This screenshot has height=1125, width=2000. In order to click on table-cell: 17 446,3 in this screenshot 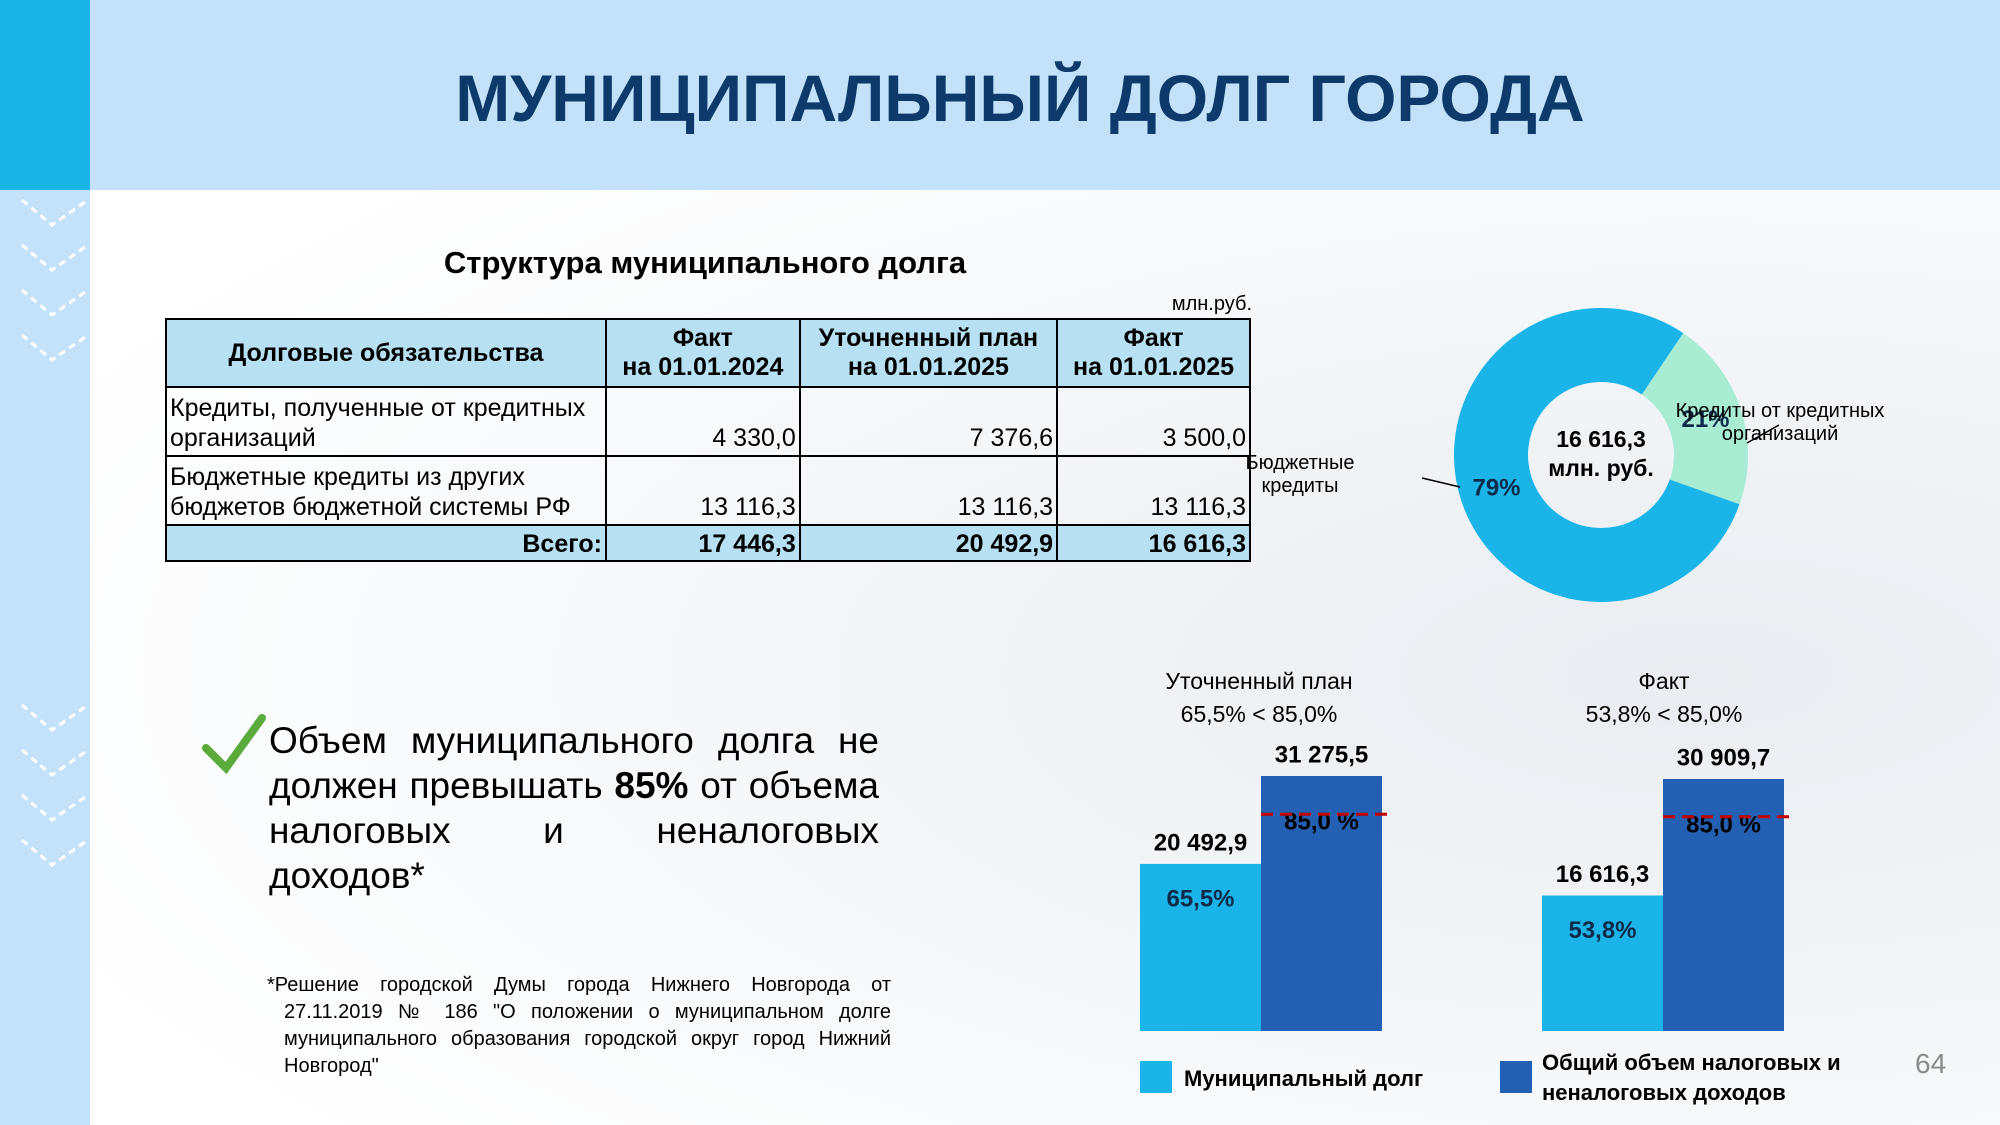, I will do `click(702, 543)`.